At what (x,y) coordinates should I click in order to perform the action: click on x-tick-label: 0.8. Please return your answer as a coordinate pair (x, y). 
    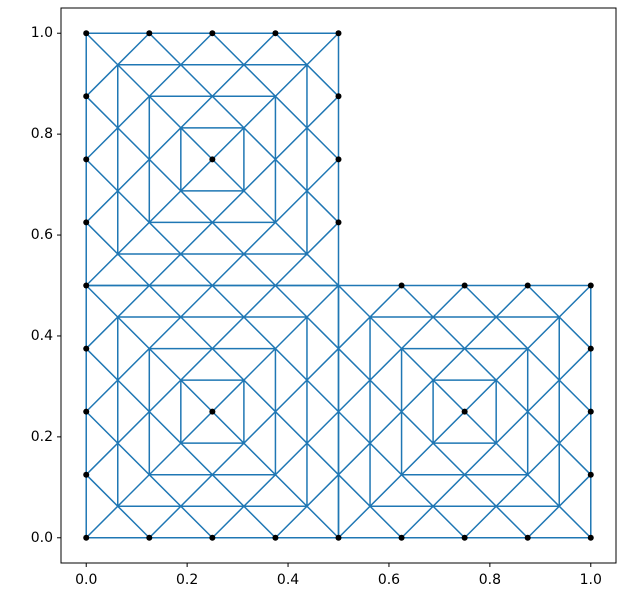
    Looking at the image, I should click on (490, 580).